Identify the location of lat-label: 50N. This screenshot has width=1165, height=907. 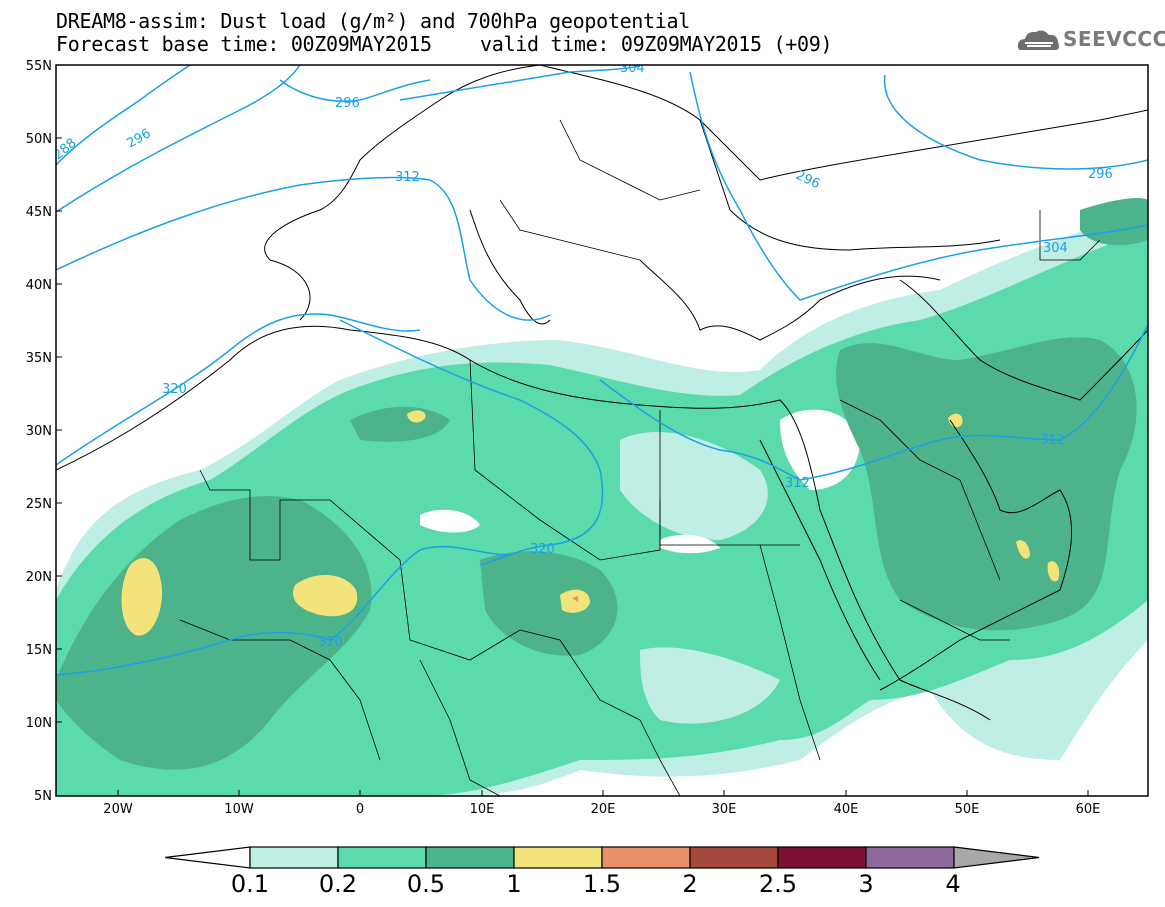
(39, 139).